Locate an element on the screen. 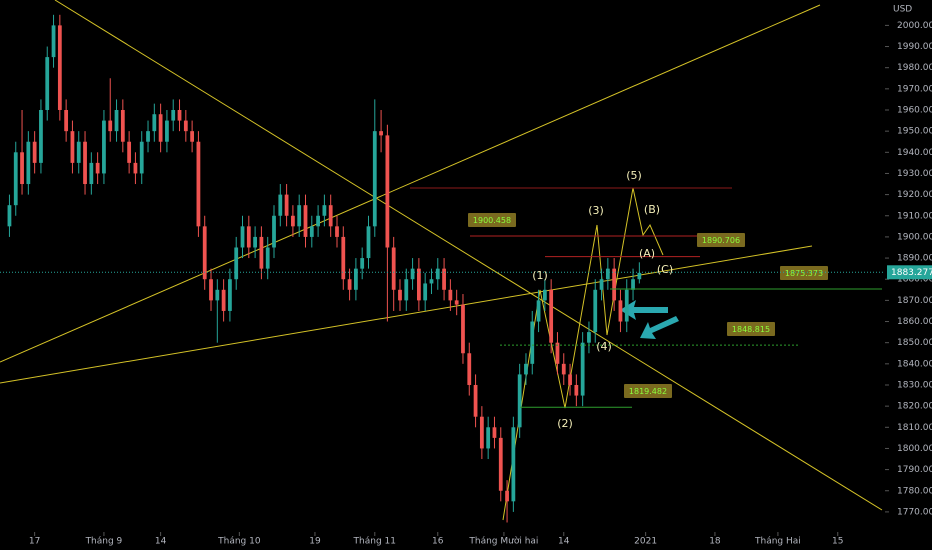  x-tick-label: 15 is located at coordinates (837, 542).